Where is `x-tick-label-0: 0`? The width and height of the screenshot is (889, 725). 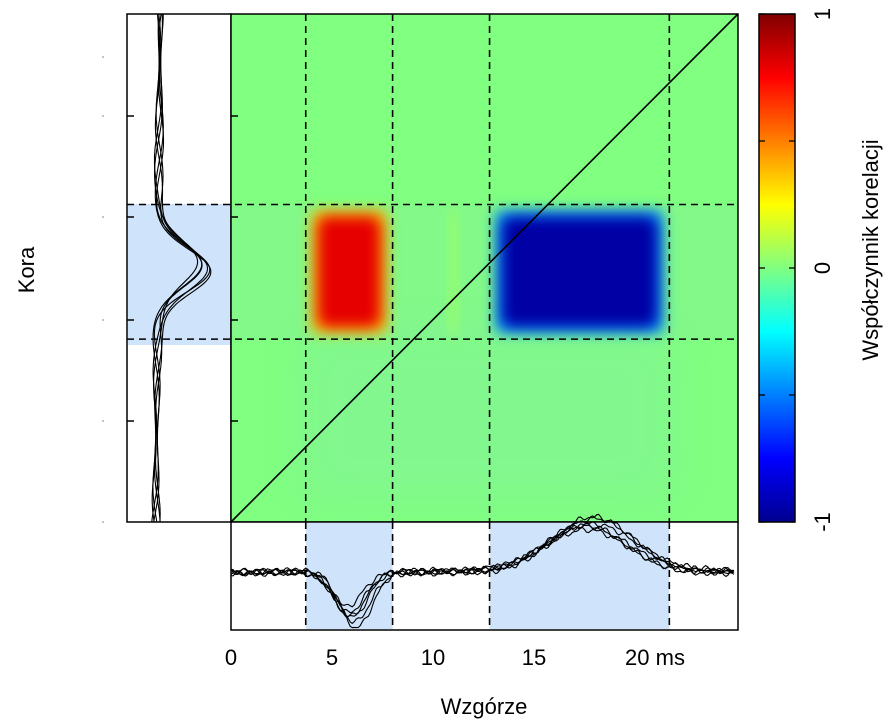
x-tick-label-0: 0 is located at coordinates (231, 657).